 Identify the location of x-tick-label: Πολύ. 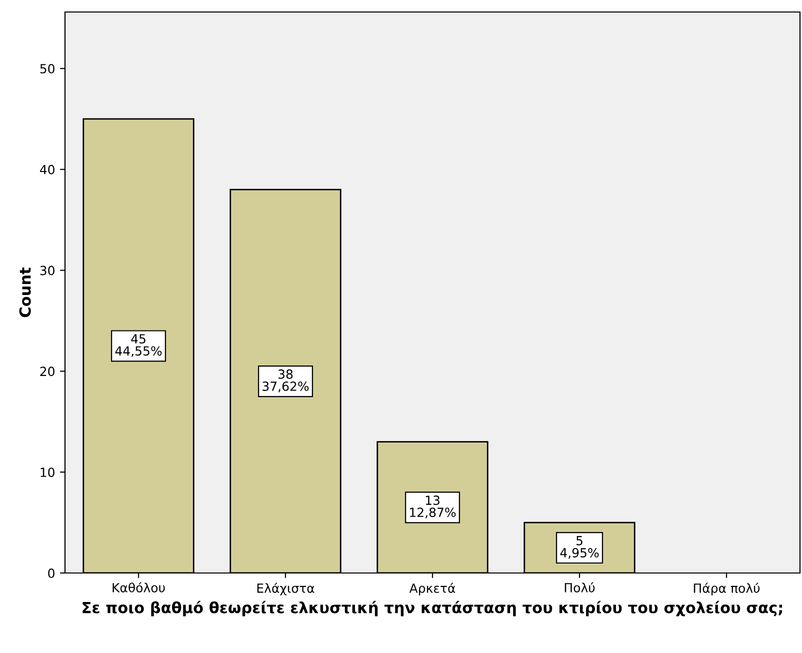
(579, 587).